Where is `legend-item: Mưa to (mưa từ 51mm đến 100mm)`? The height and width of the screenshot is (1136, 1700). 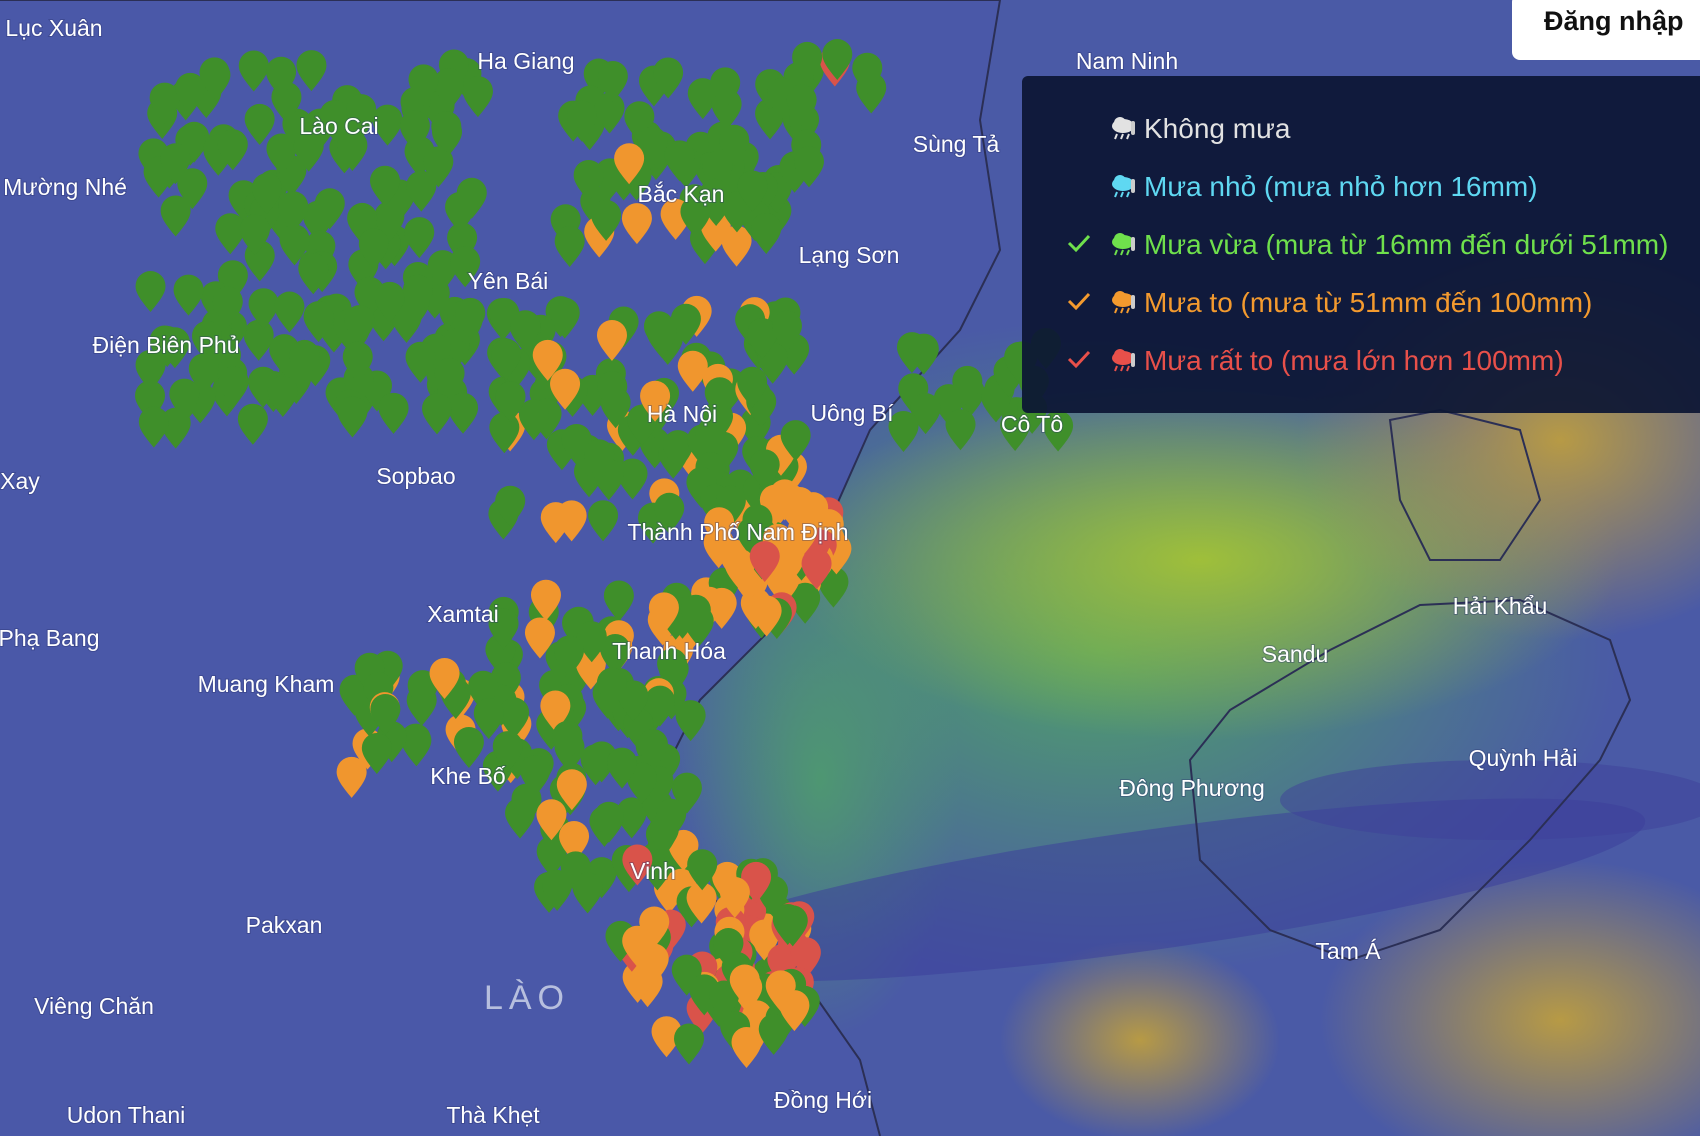
legend-item: Mưa to (mưa từ 51mm đến 100mm) is located at coordinates (1307, 303).